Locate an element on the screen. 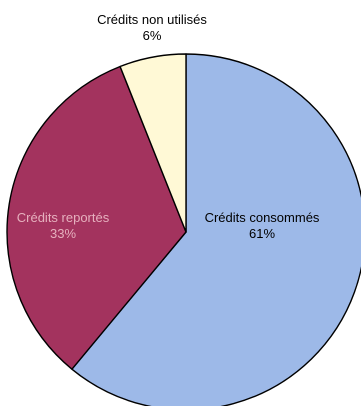  slice-label-3: Crédits non utilisés 6% is located at coordinates (152, 27).